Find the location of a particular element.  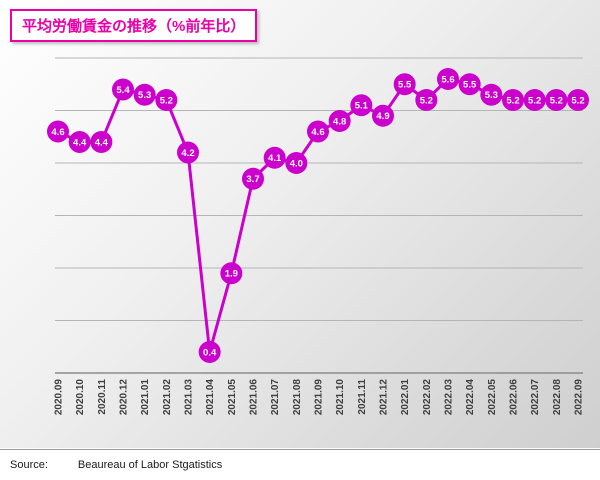

source-bar: Source: Beaureau of Labor Stgatistics is located at coordinates (300, 464).